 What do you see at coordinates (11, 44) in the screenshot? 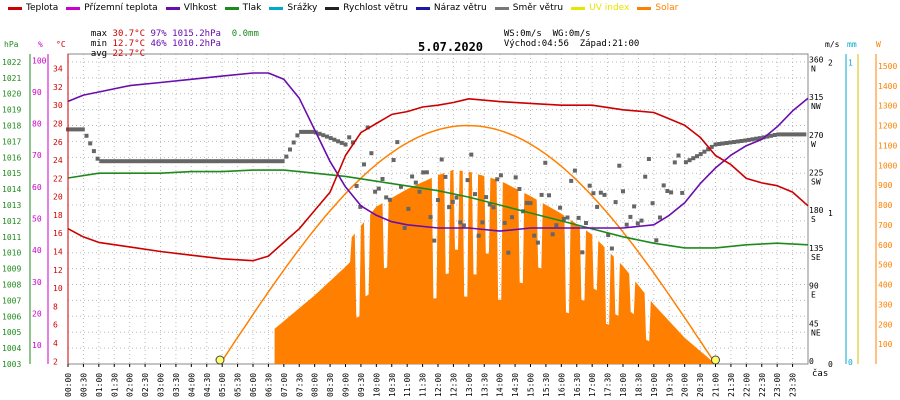
I see `hpa-axis-unit: hPa` at bounding box center [11, 44].